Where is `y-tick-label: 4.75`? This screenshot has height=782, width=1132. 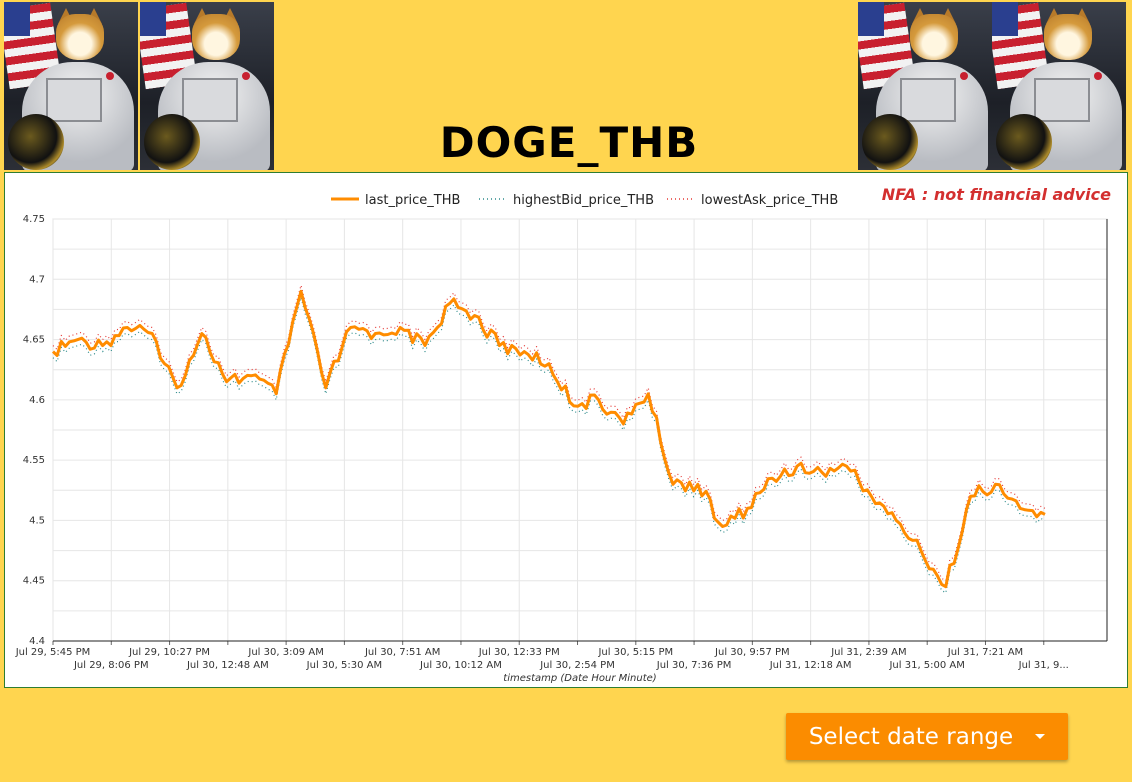
y-tick-label: 4.75 is located at coordinates (34, 219).